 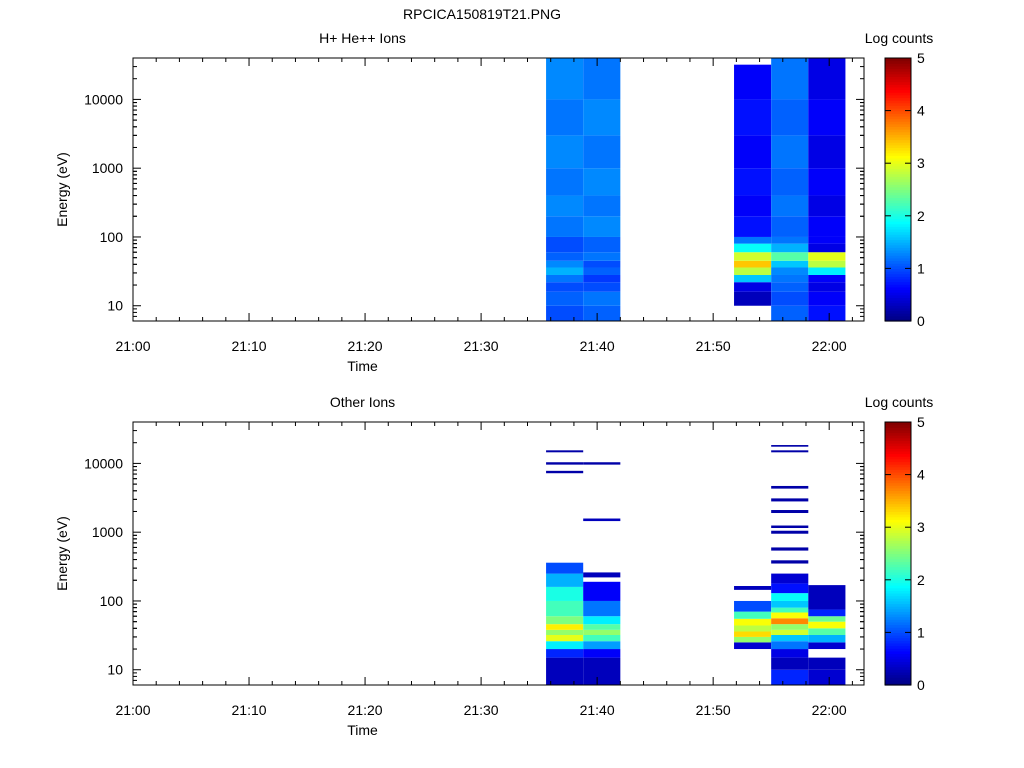 What do you see at coordinates (597, 346) in the screenshot?
I see `x-tick-label: 21:40` at bounding box center [597, 346].